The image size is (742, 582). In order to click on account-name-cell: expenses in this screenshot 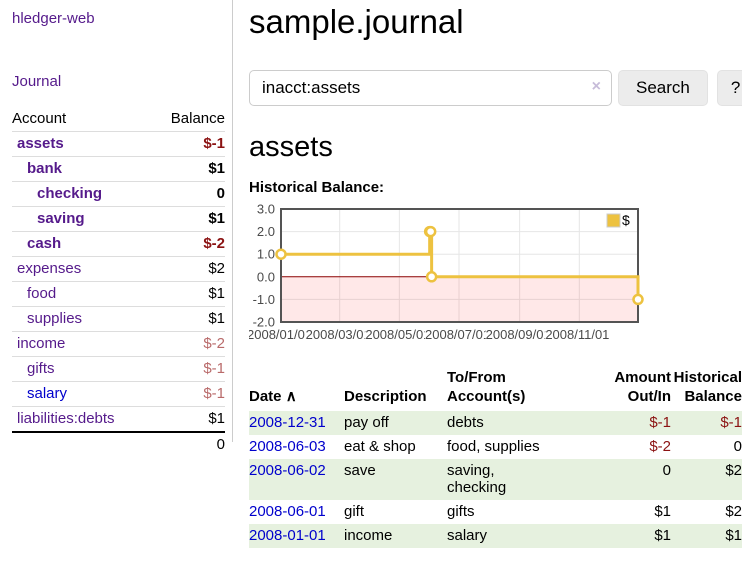, I will do `click(82, 269)`.